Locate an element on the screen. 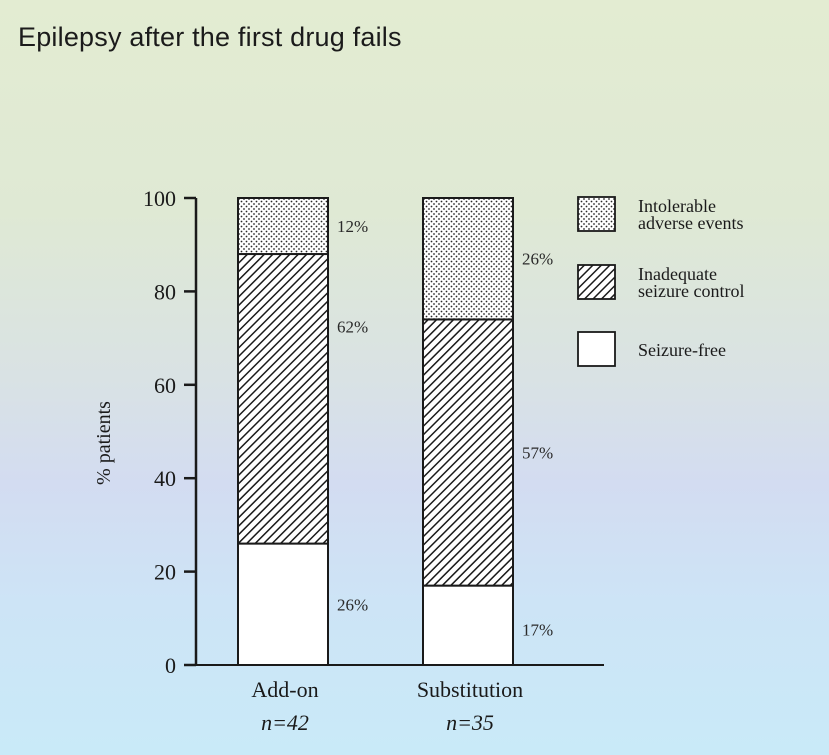 The width and height of the screenshot is (829, 755). legend-label: Seizure-free is located at coordinates (682, 350).